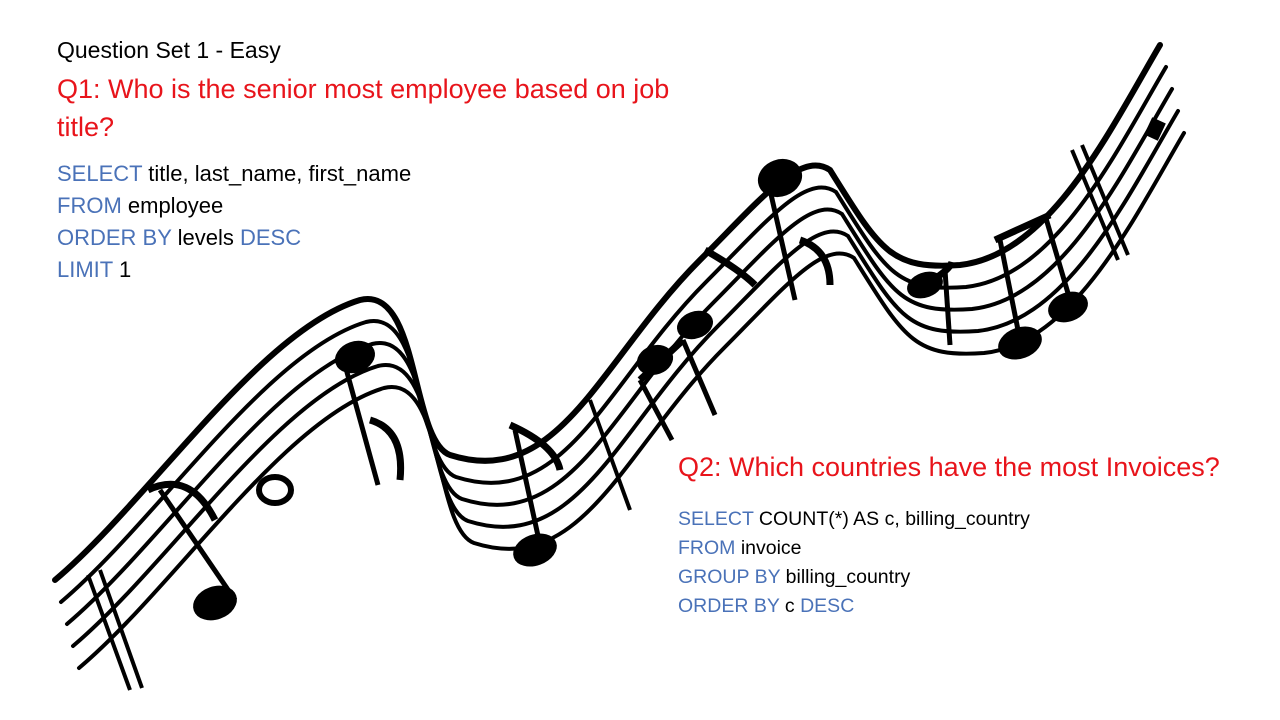 The width and height of the screenshot is (1280, 720). Describe the element at coordinates (85, 269) in the screenshot. I see `sql-keyword: LIMIT` at that location.